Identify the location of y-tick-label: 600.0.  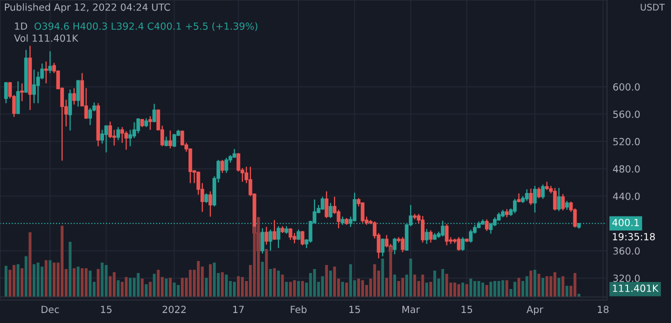
(626, 87).